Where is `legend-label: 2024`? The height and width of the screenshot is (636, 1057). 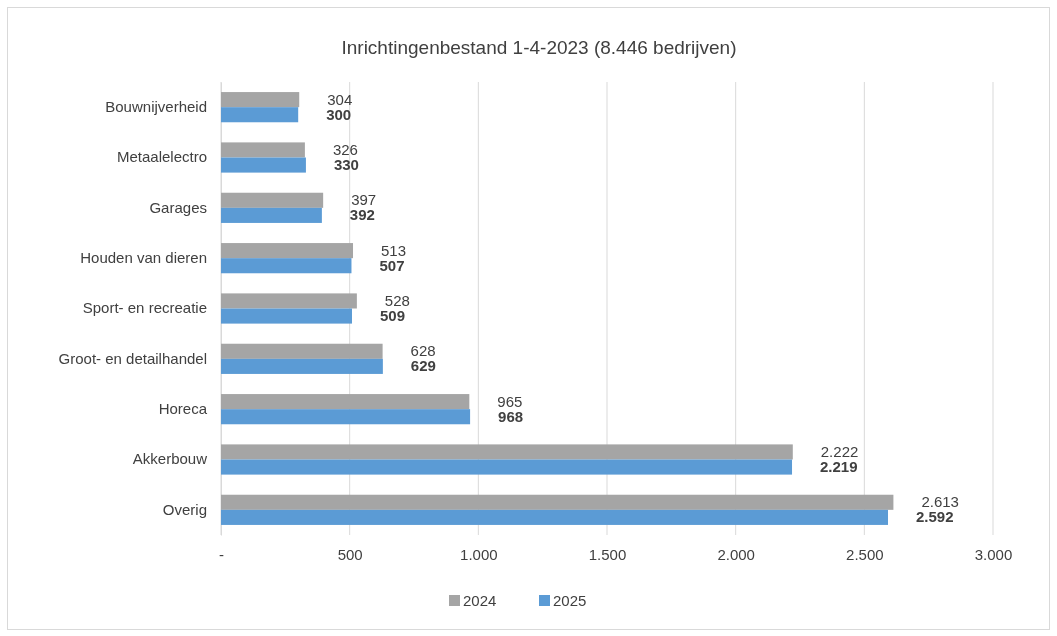 legend-label: 2024 is located at coordinates (480, 600).